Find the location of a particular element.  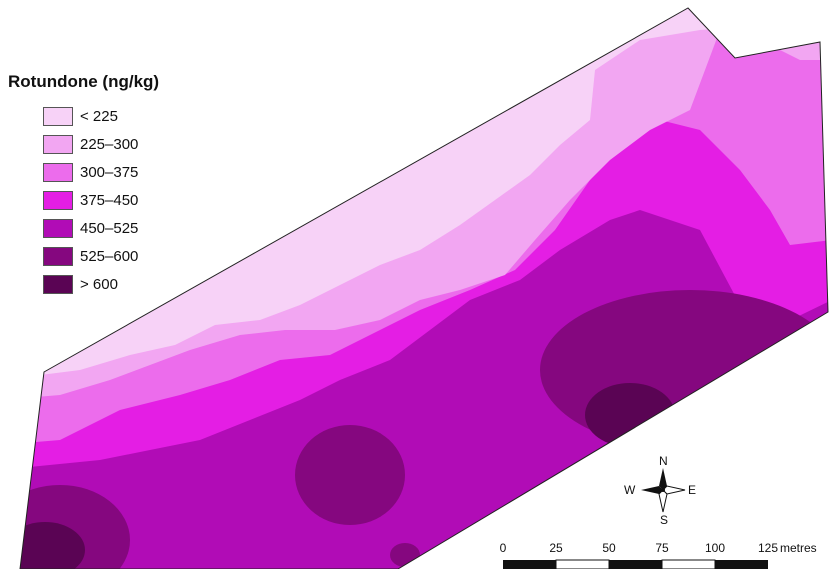

legend-label: 450–525 is located at coordinates (109, 228).